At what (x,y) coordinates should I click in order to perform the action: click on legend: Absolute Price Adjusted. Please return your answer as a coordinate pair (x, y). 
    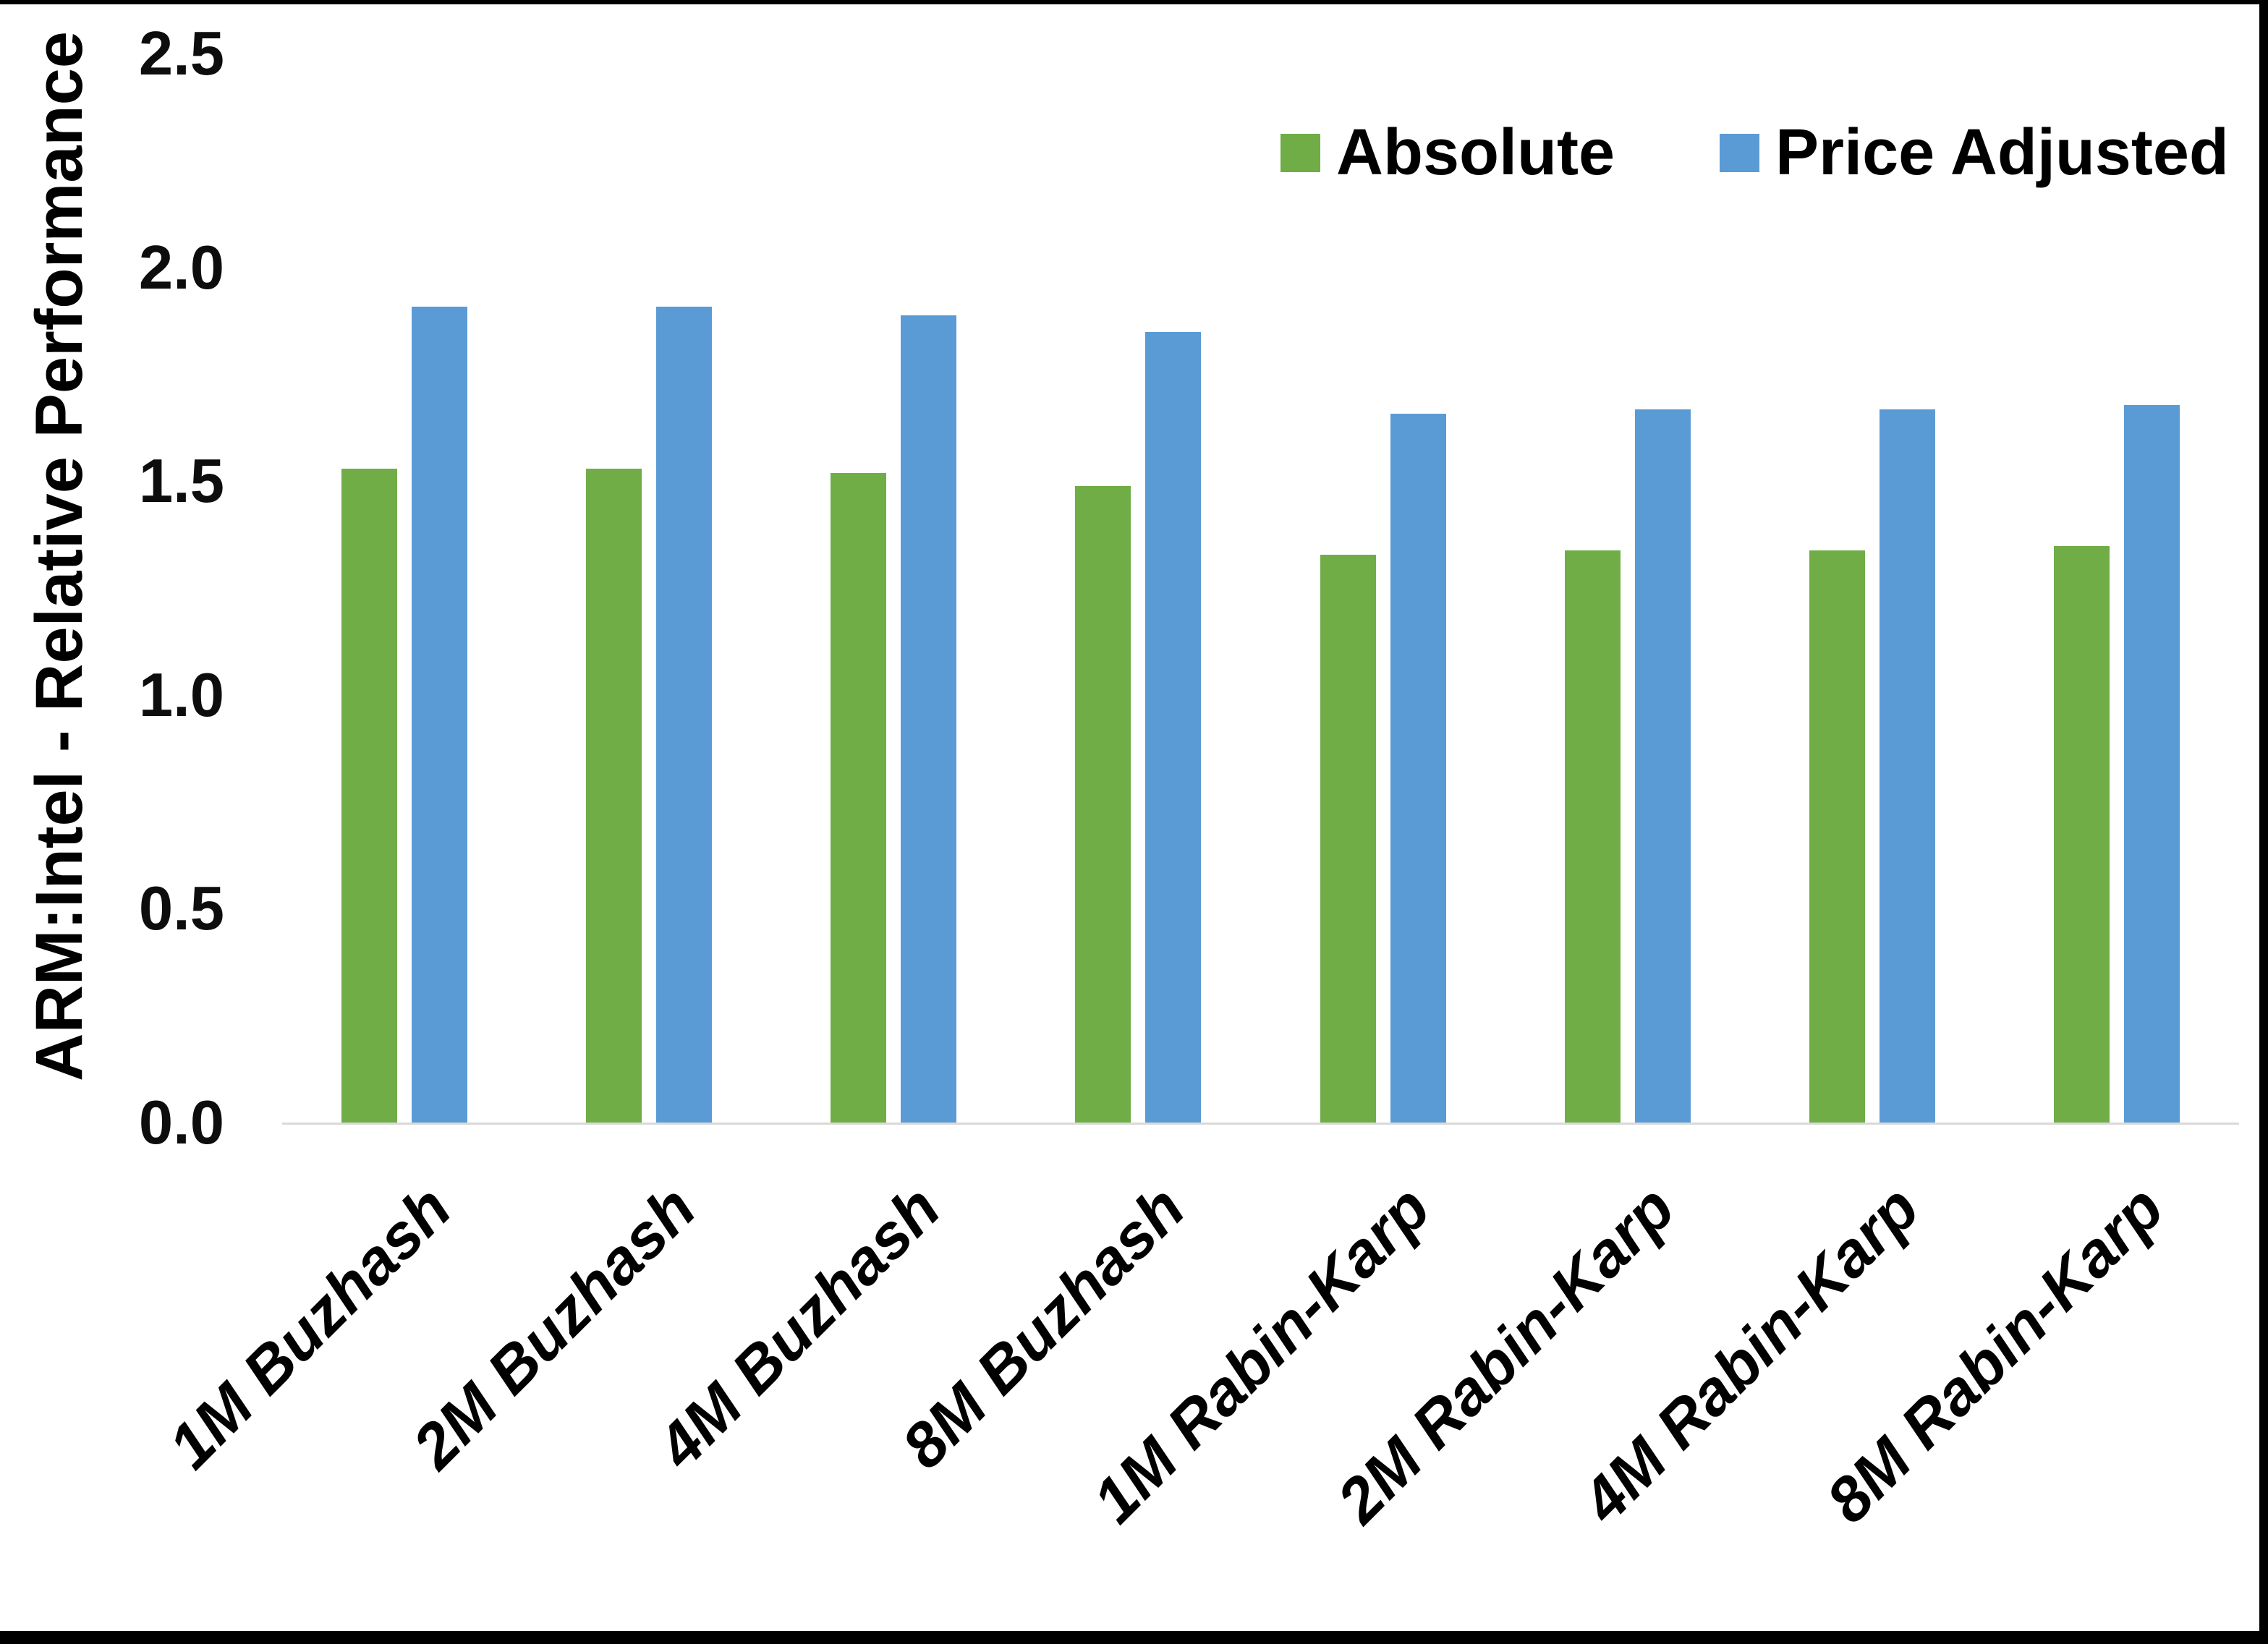
    Looking at the image, I should click on (1755, 153).